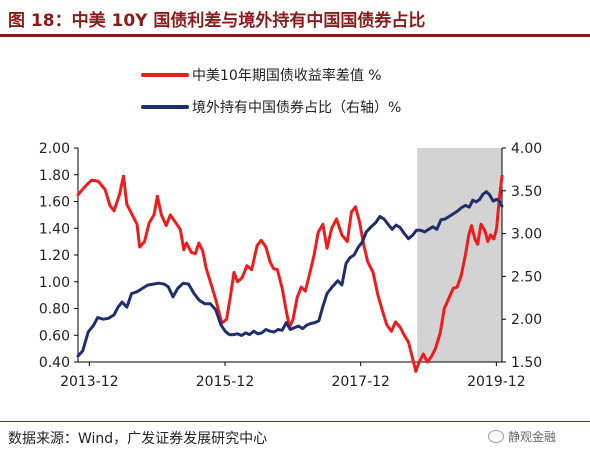 The image size is (590, 458). Describe the element at coordinates (54, 363) in the screenshot. I see `left-axis-tick-label: 0.40` at that location.